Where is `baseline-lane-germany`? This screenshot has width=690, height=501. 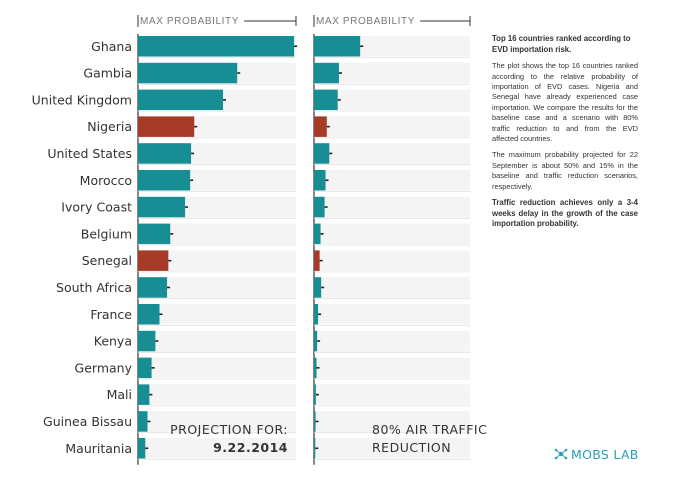 baseline-lane-germany is located at coordinates (217, 368).